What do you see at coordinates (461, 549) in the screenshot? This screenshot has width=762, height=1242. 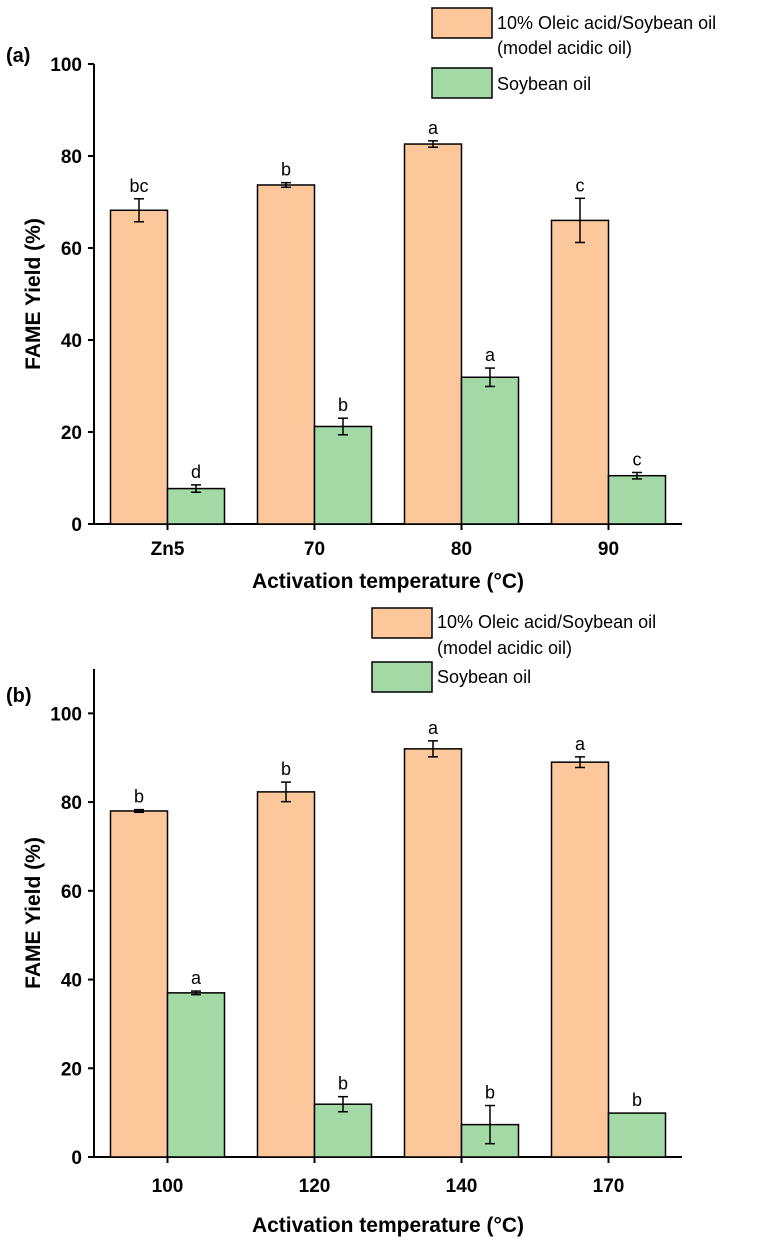 I see `x-tick-label: 80` at bounding box center [461, 549].